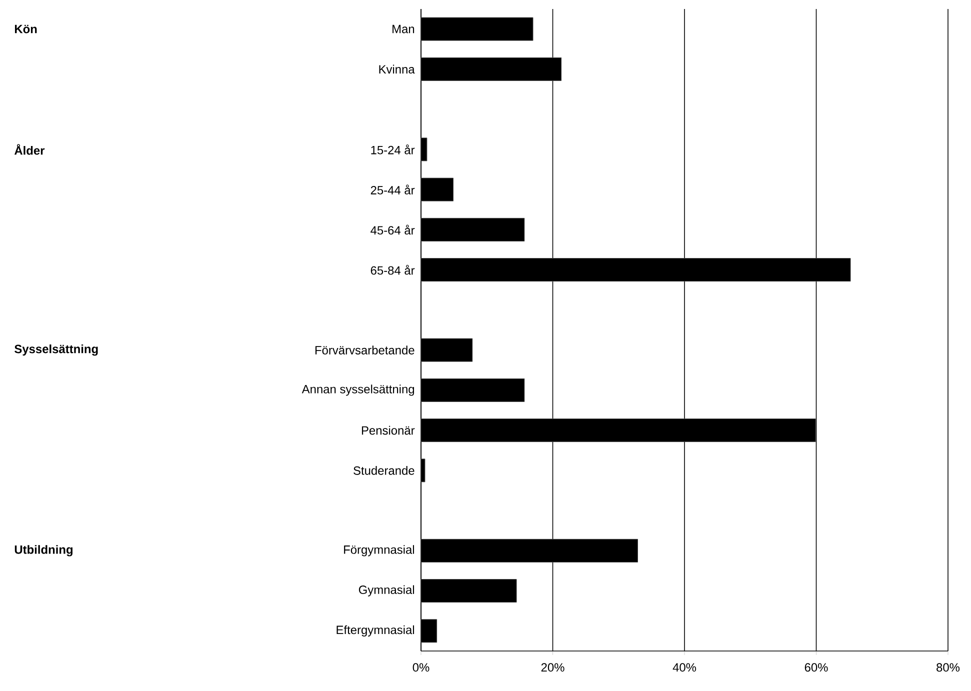 The image size is (971, 691). Describe the element at coordinates (421, 667) in the screenshot. I see `x-tick-label: 0%` at that location.